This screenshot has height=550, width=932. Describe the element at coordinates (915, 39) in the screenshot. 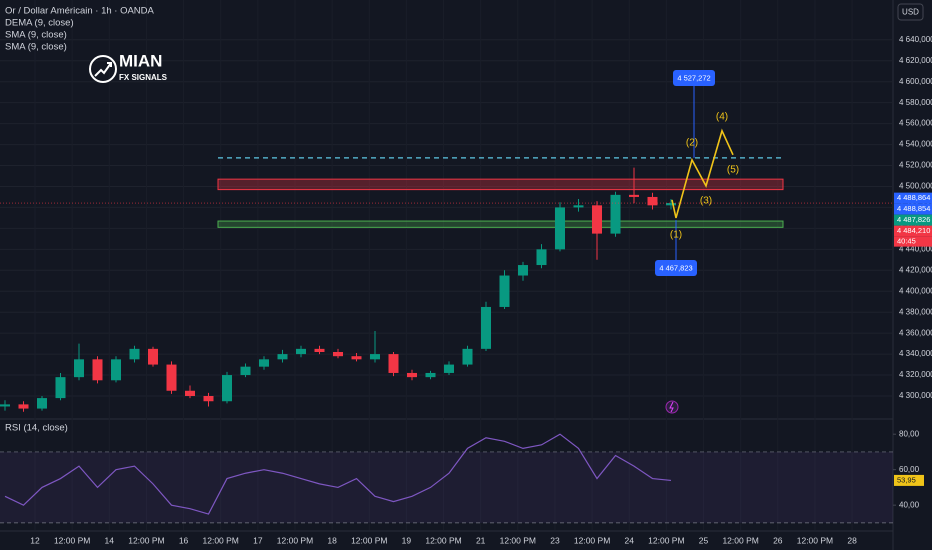

I see `y-tick-label: 4 640,000` at that location.